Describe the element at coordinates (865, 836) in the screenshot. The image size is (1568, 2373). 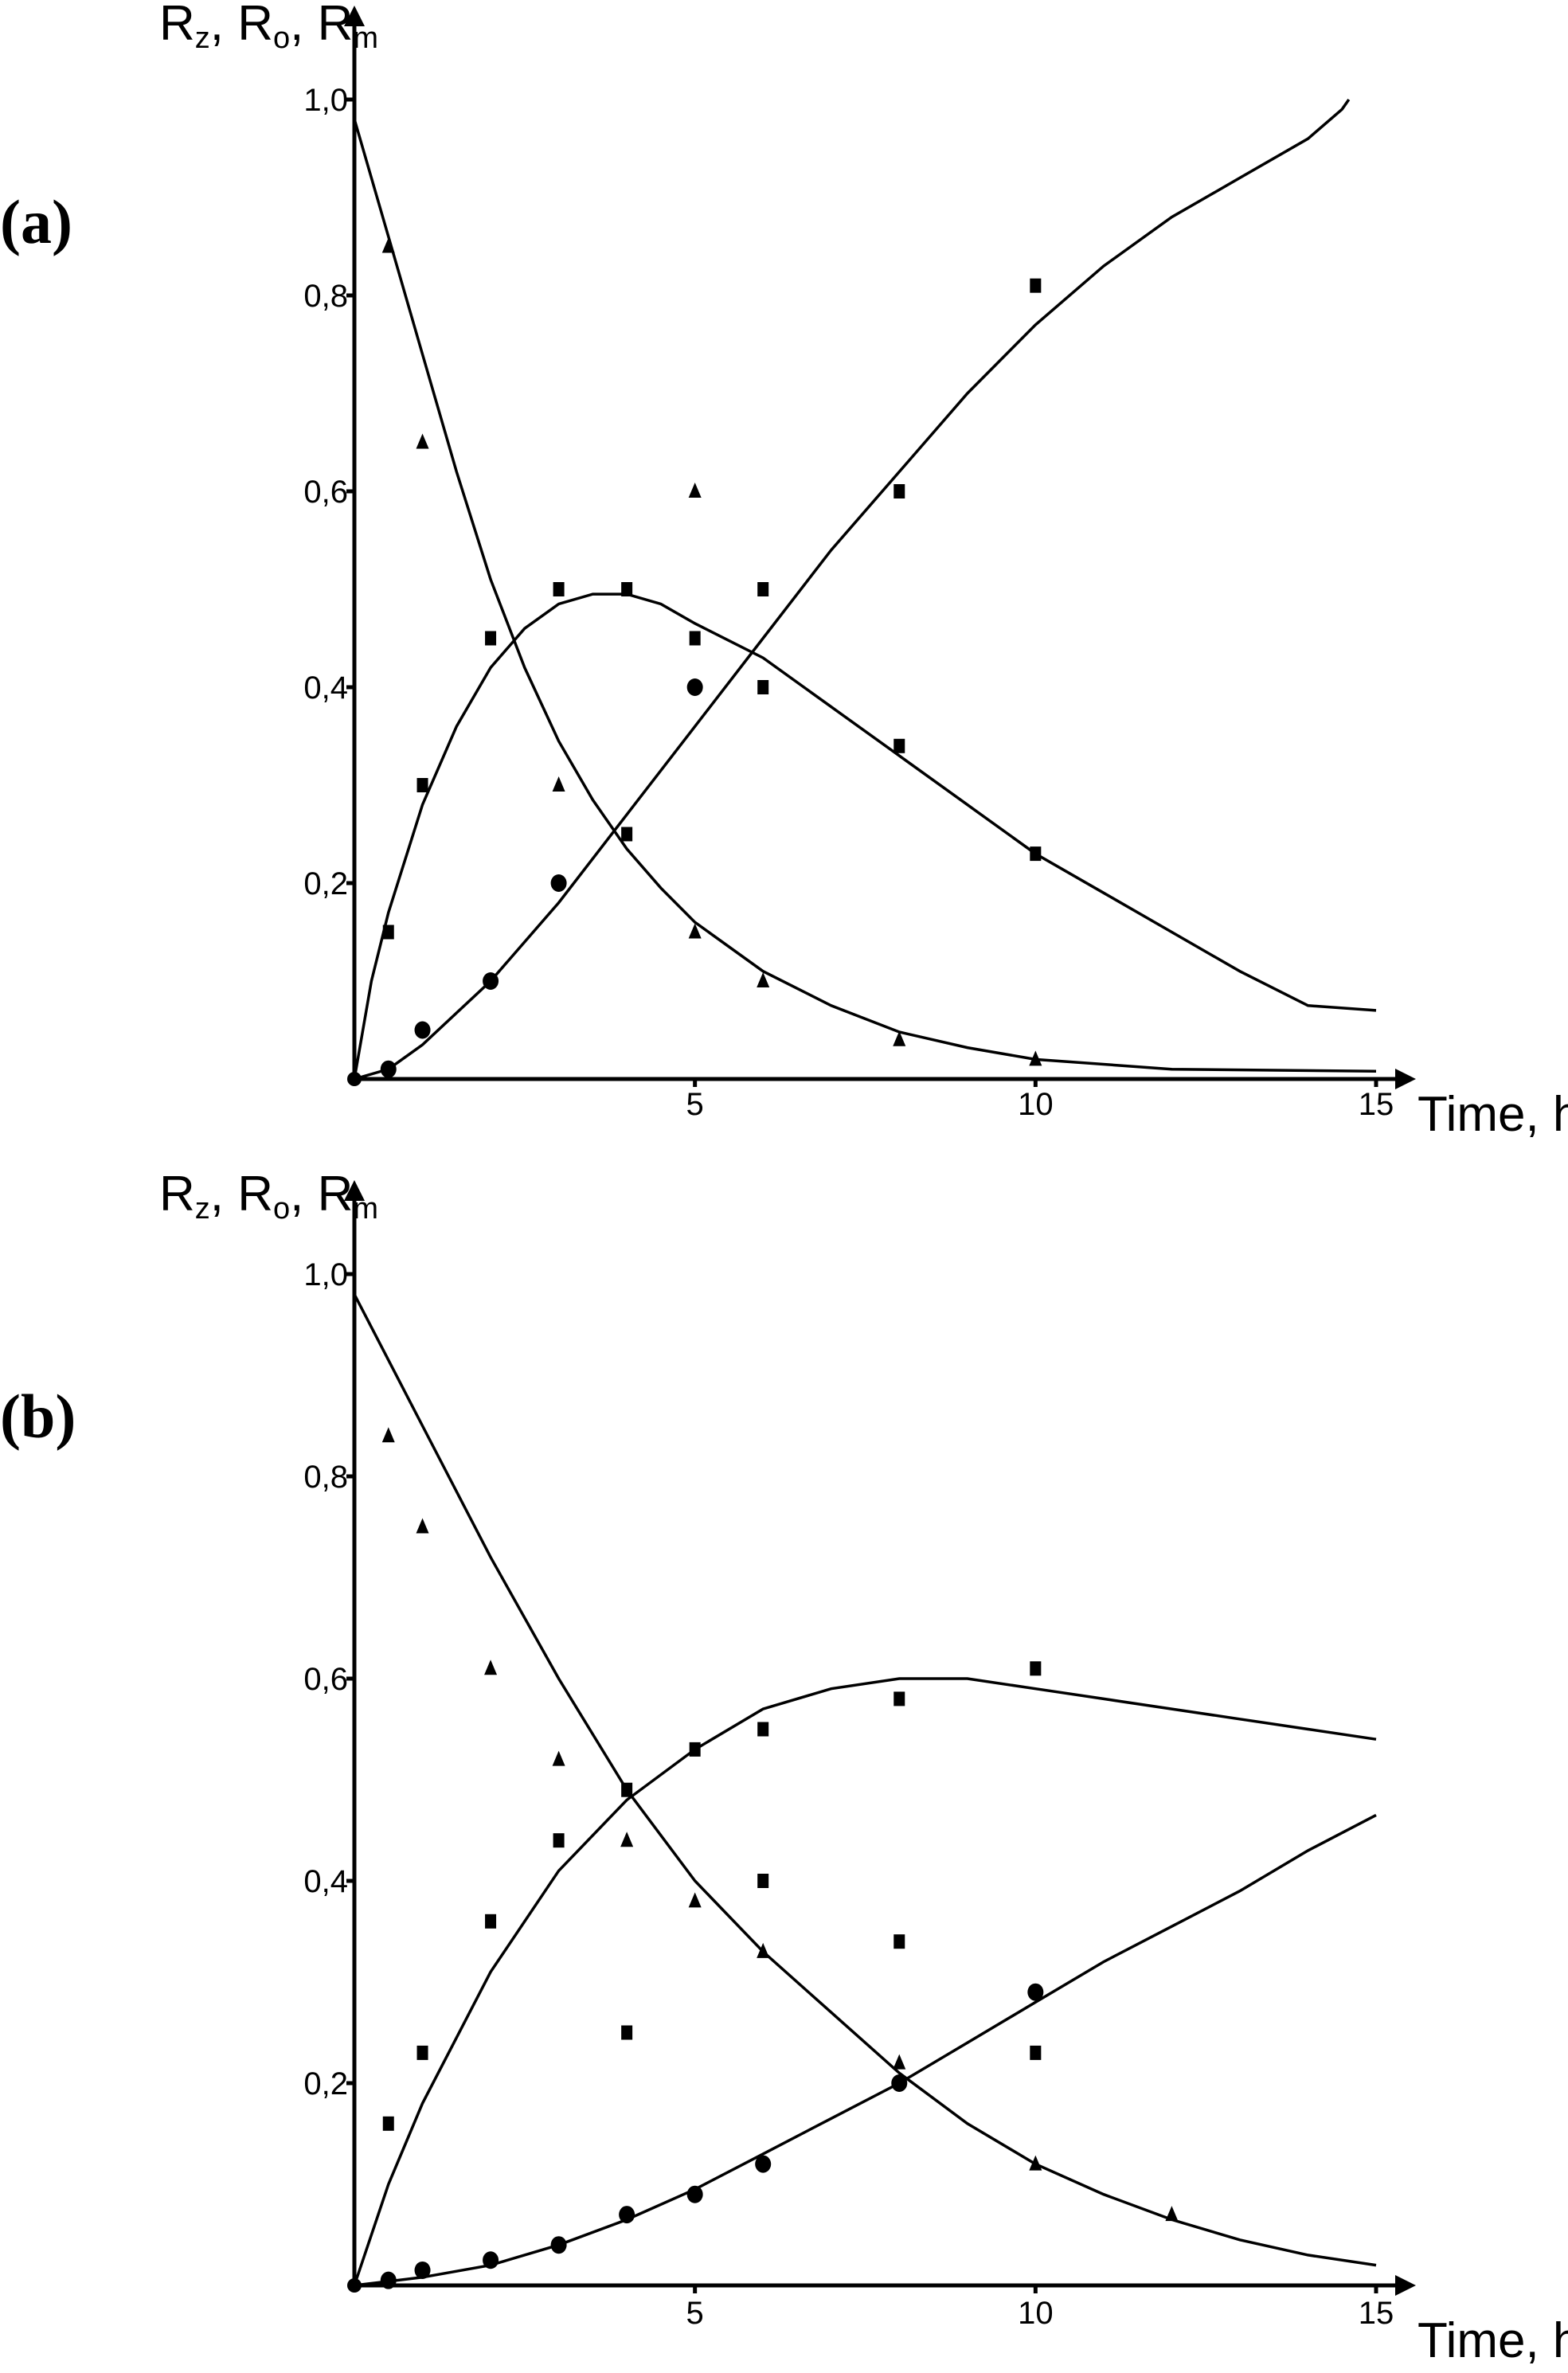
I see `fit-curve-square` at that location.